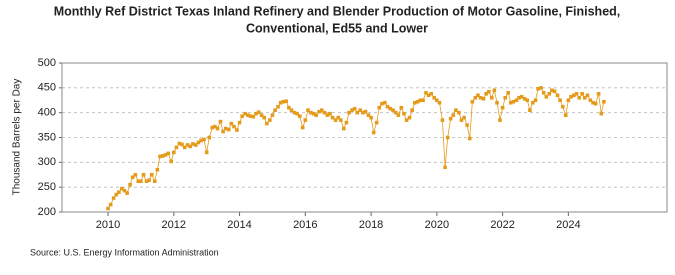 The height and width of the screenshot is (275, 675). What do you see at coordinates (502, 225) in the screenshot?
I see `x-tick-label: 2022` at bounding box center [502, 225].